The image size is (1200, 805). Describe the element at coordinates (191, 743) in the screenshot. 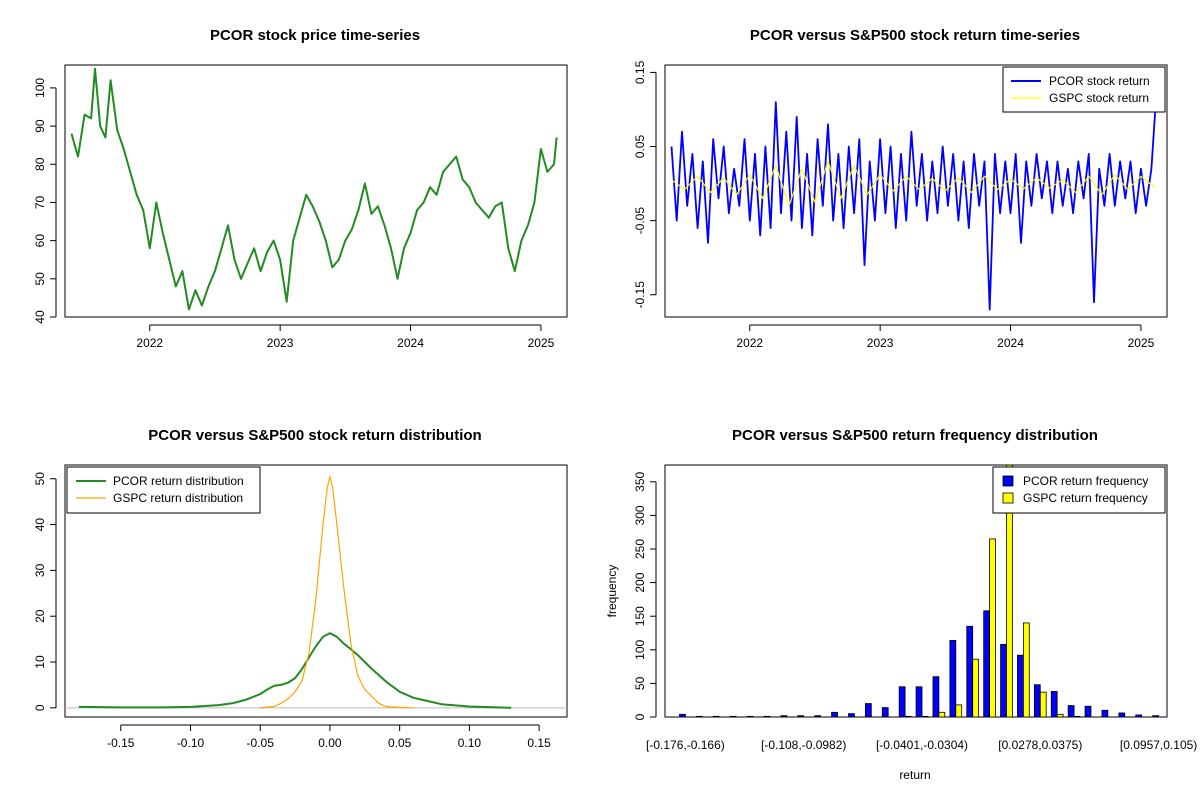

I see `x-tick-label: -0.10` at that location.